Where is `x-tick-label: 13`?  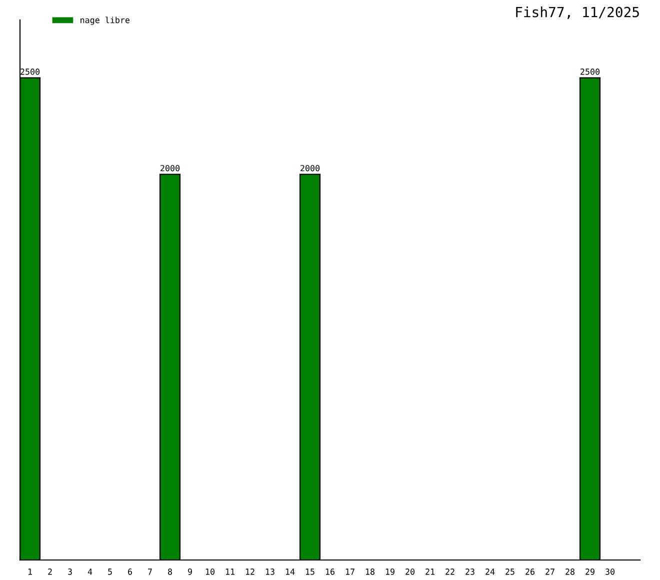
x-tick-label: 13 is located at coordinates (270, 571).